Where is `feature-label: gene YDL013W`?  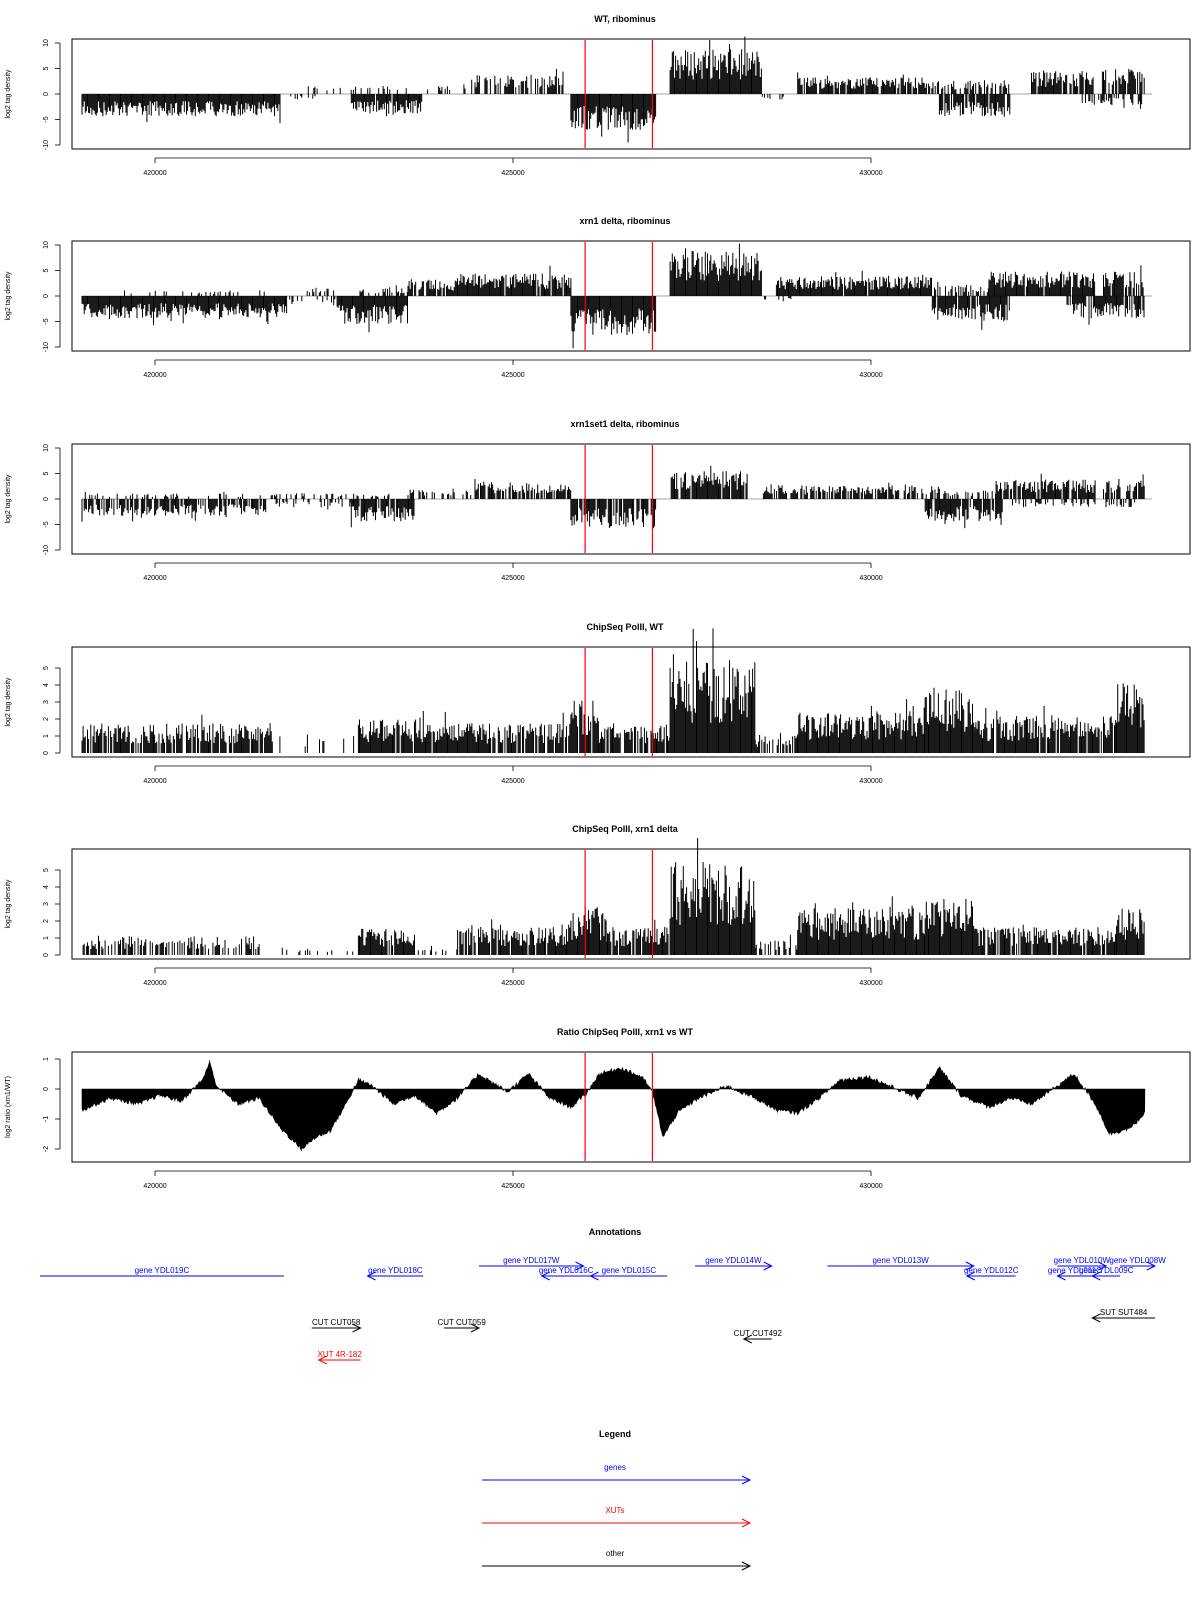 feature-label: gene YDL013W is located at coordinates (900, 1260).